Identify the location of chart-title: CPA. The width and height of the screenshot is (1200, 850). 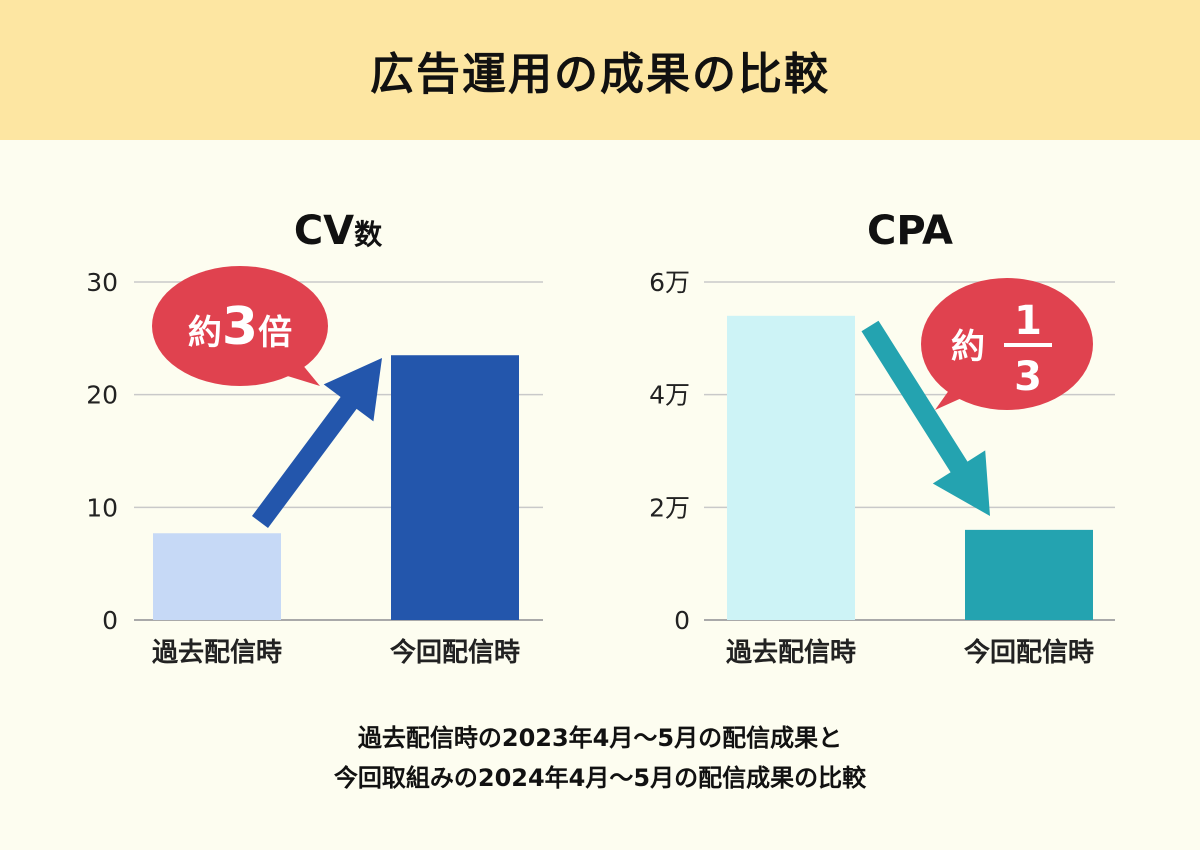
(910, 231).